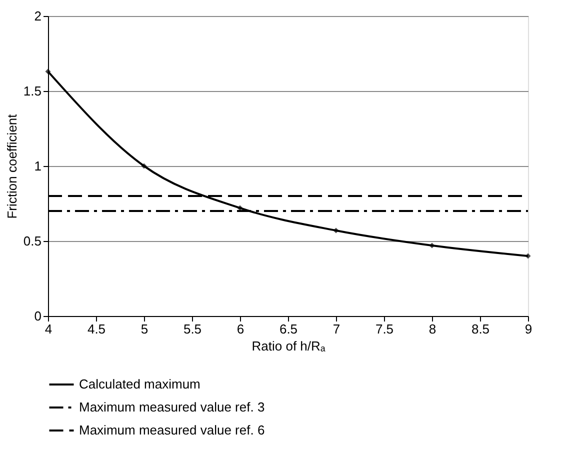  Describe the element at coordinates (480, 329) in the screenshot. I see `x-tick-label: 8.5` at that location.